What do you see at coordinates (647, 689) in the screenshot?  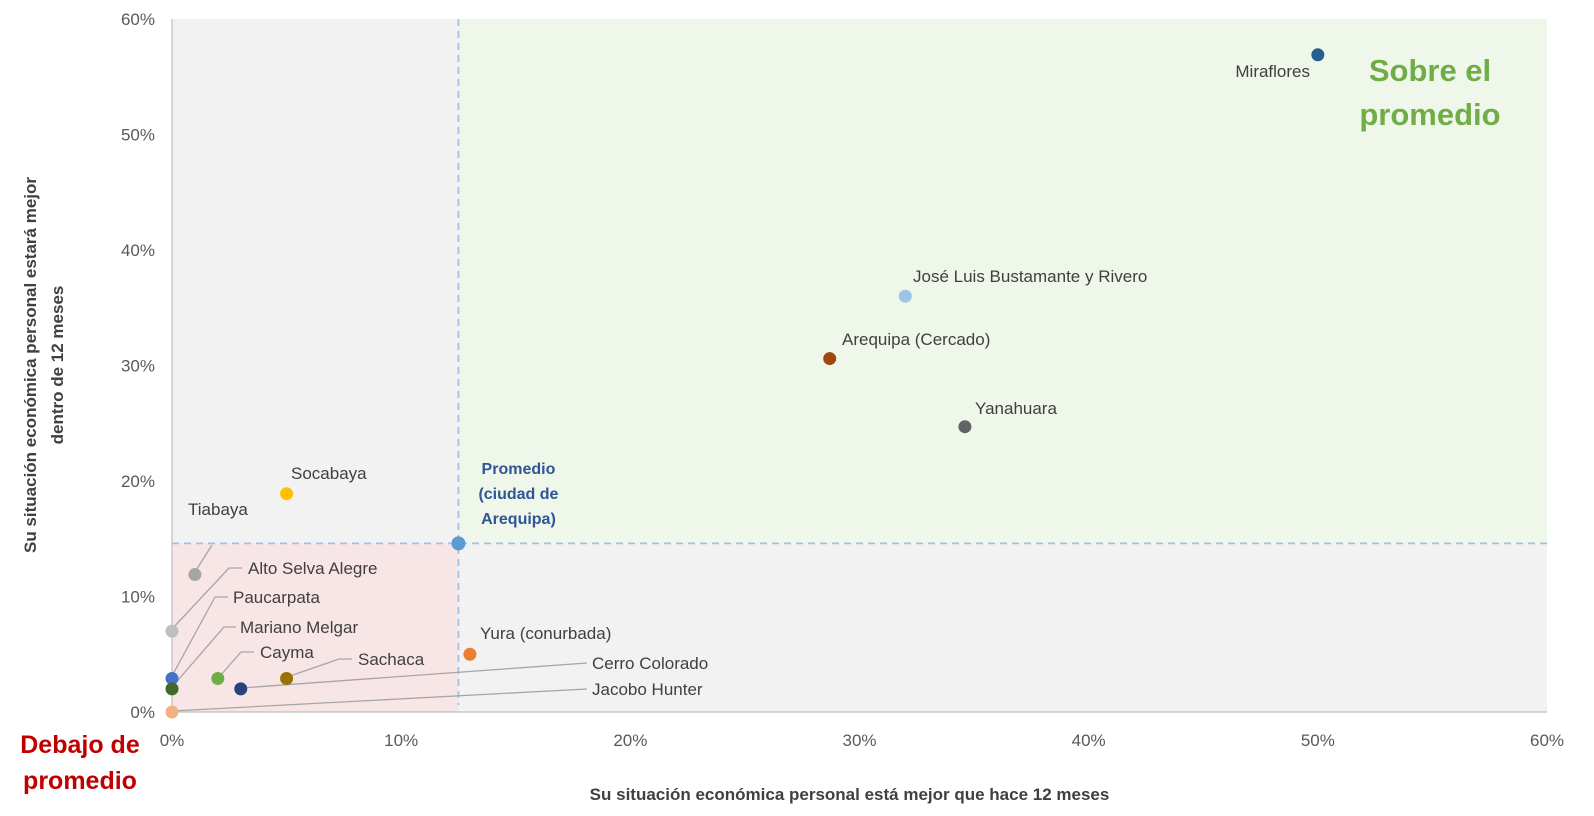 I see `data-label: Jacobo Hunter` at bounding box center [647, 689].